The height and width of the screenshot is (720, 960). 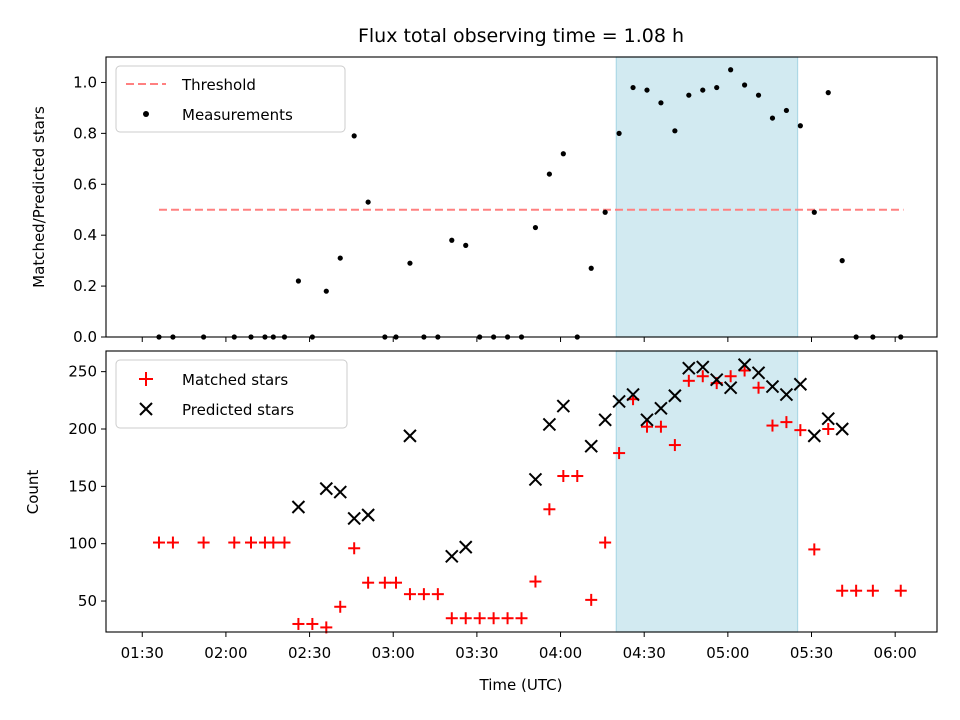 What do you see at coordinates (39, 197) in the screenshot?
I see `ratio-panel-ylabel: Matched/Predicted stars` at bounding box center [39, 197].